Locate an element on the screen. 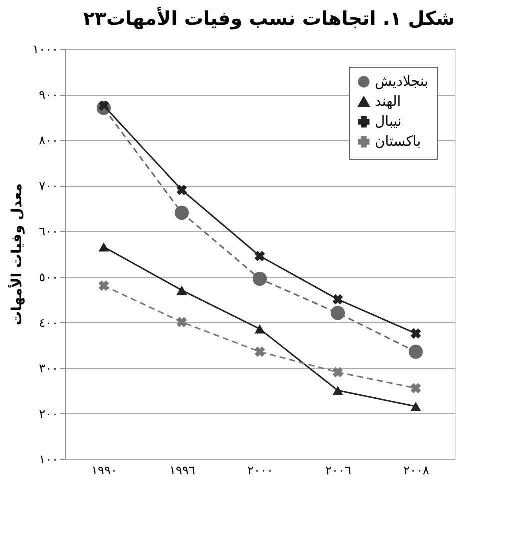 This screenshot has width=519, height=554. legend-label: نيبال is located at coordinates (388, 122).